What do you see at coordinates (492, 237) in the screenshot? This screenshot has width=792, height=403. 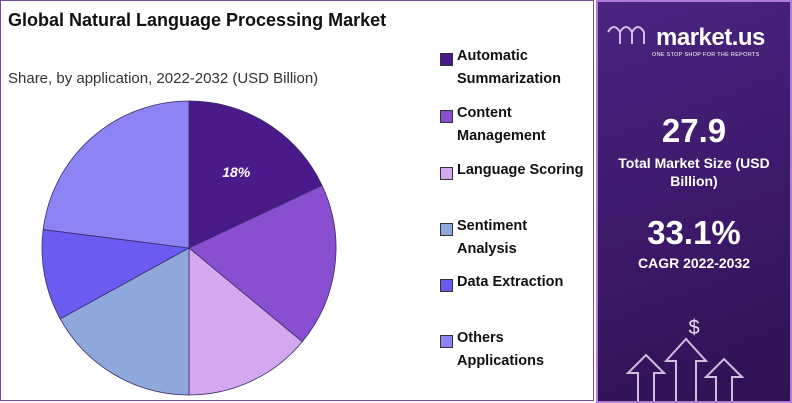 I see `legend-label: Sentiment Analysis` at bounding box center [492, 237].